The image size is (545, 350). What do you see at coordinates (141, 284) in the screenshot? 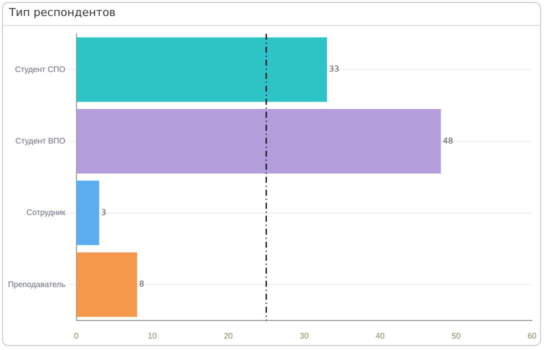
I see `data-label: 8` at bounding box center [141, 284].